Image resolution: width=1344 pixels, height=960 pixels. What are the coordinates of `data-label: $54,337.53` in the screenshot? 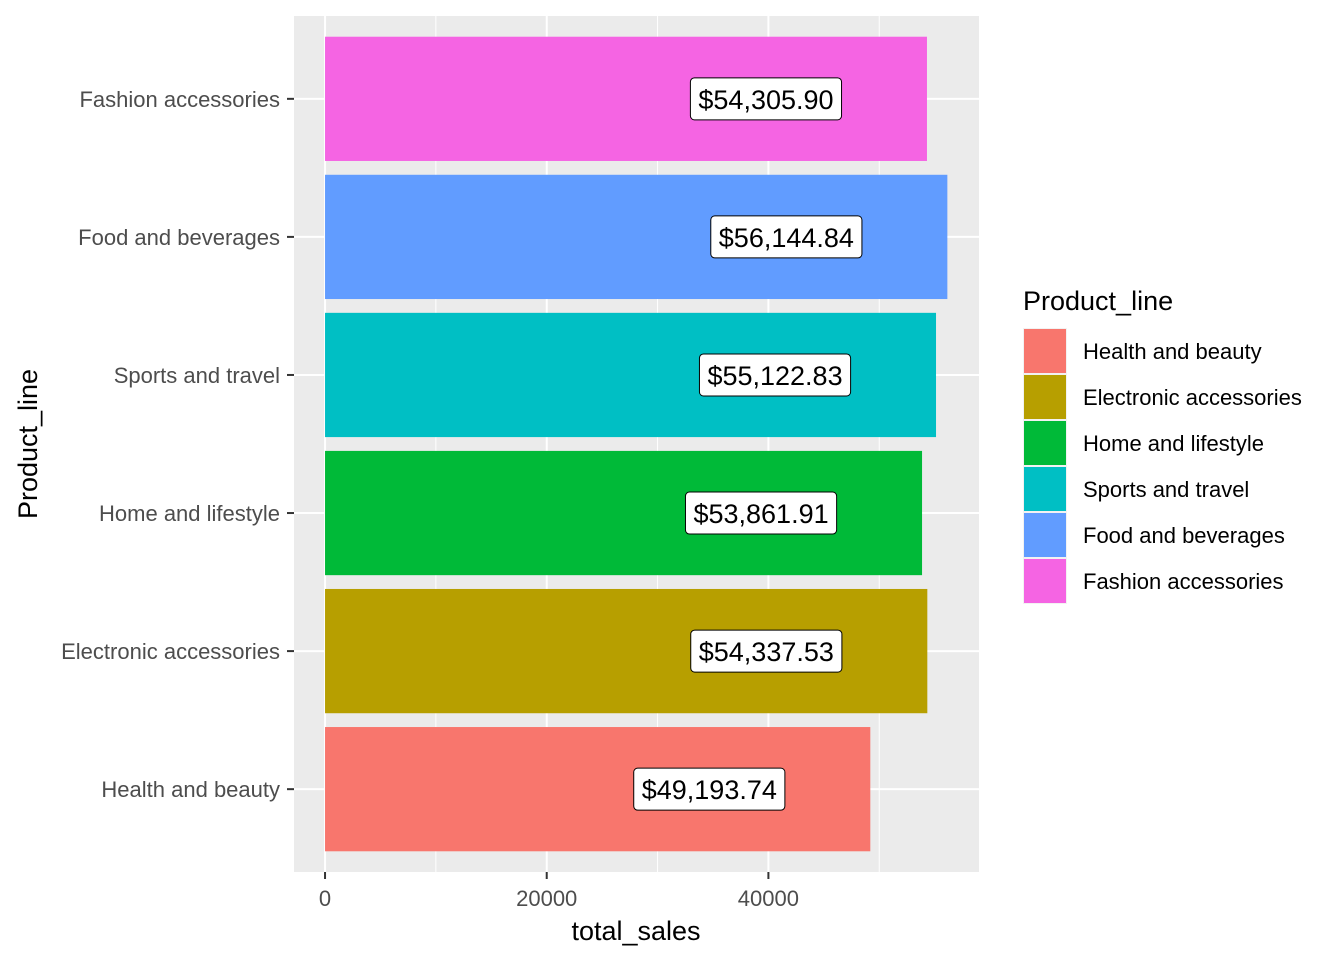 It's located at (766, 651).